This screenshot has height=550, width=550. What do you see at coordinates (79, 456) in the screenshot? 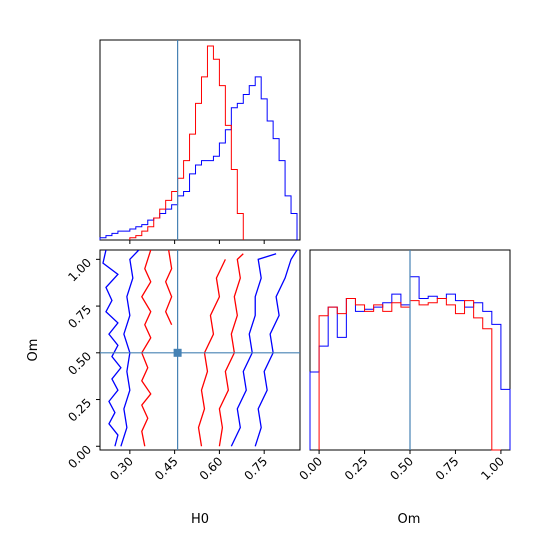
I see `om-ytick-label-0: 0.00` at bounding box center [79, 456].